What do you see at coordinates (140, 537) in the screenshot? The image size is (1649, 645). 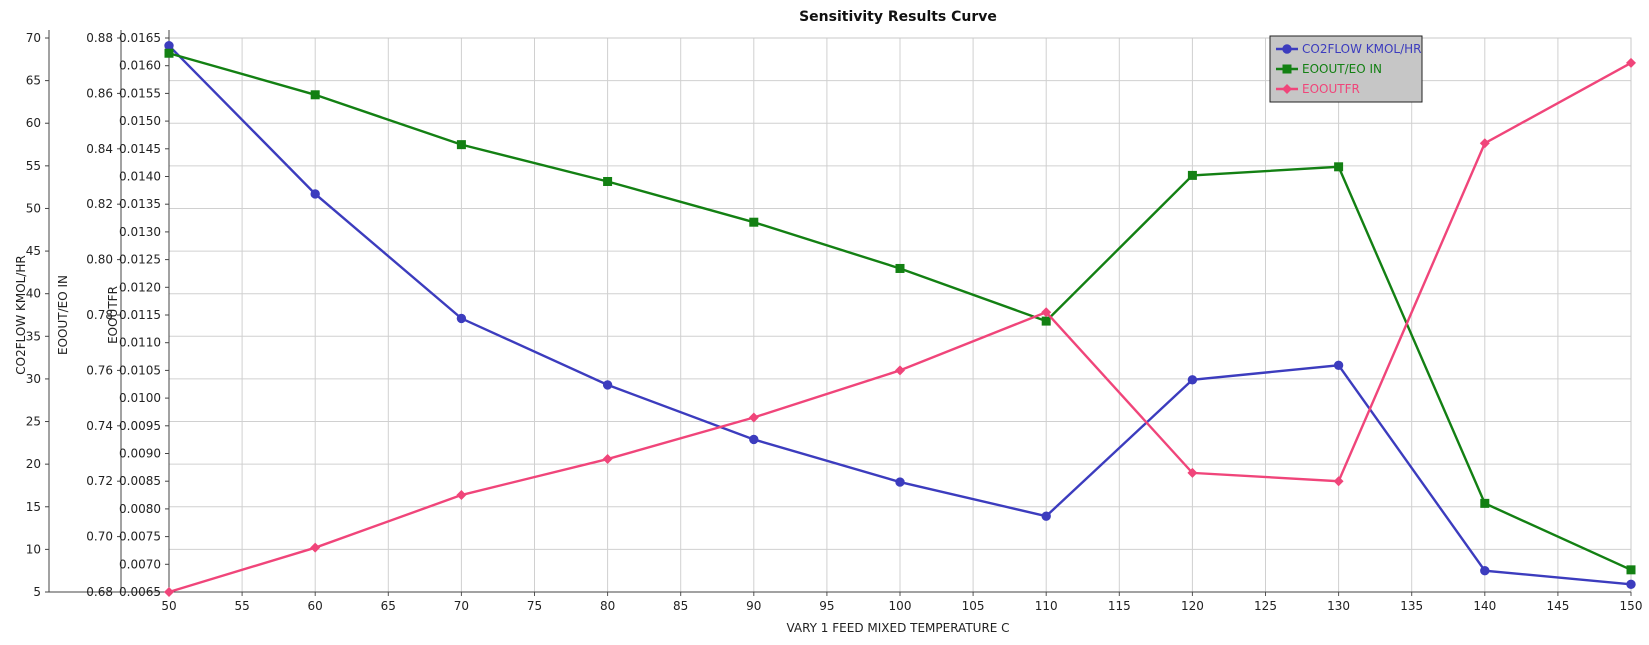 I see `y-tick-label: 0.0075` at bounding box center [140, 537].